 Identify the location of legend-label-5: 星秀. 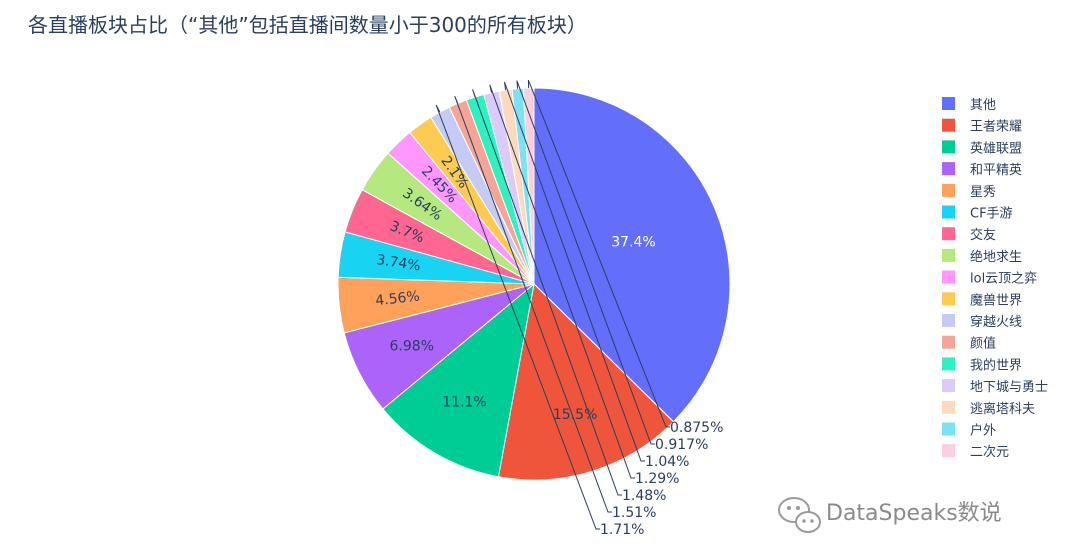
(983, 192).